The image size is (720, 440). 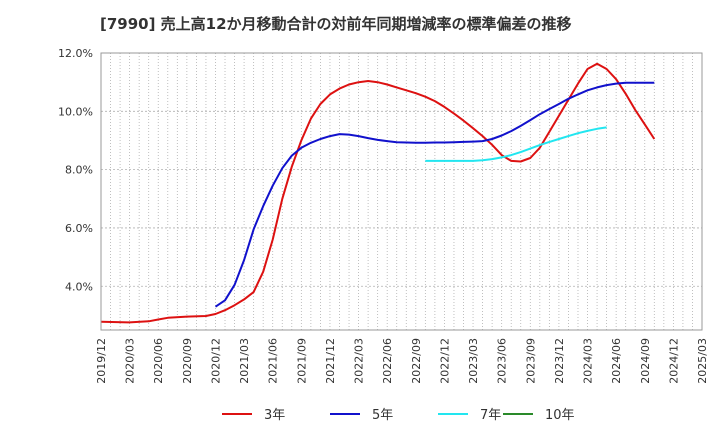 I want to click on x-tick-label: 2022/12, so click(x=444, y=361).